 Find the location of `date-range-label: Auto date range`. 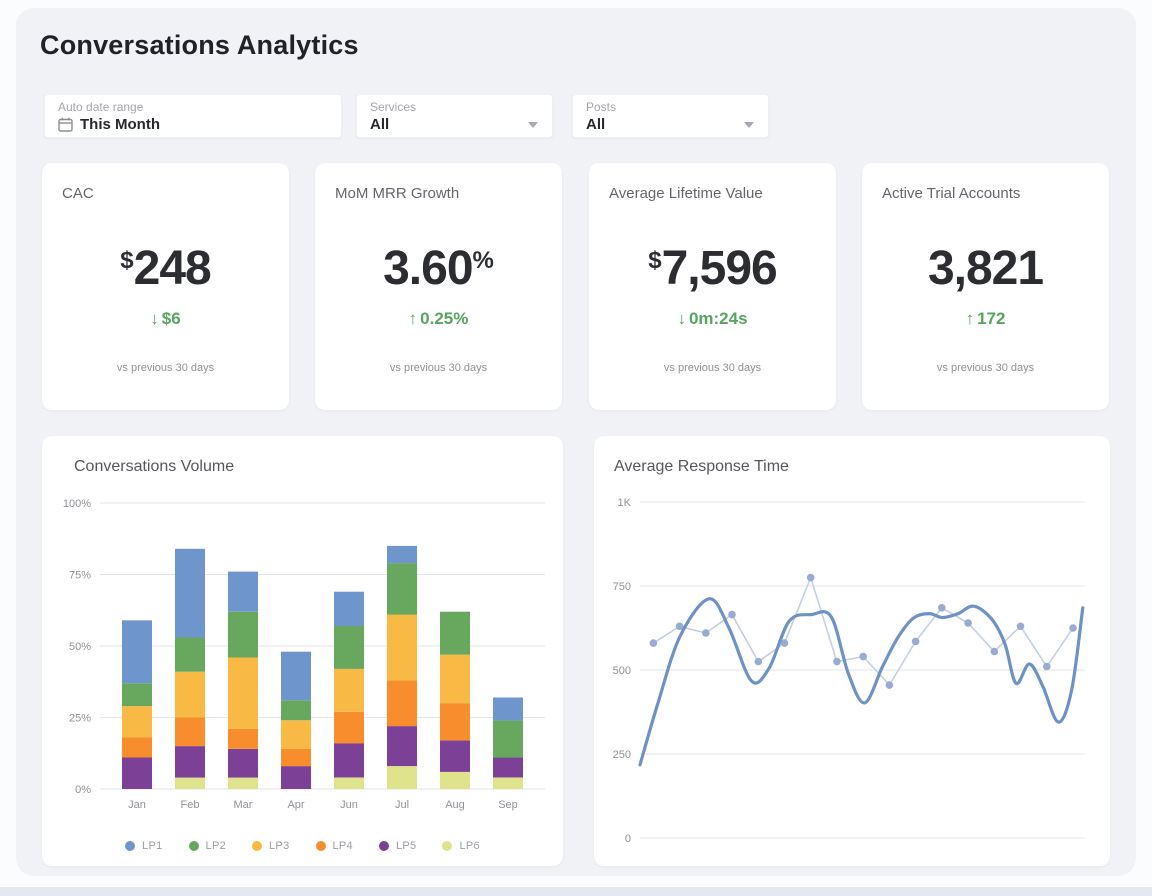

date-range-label: Auto date range is located at coordinates (101, 107).